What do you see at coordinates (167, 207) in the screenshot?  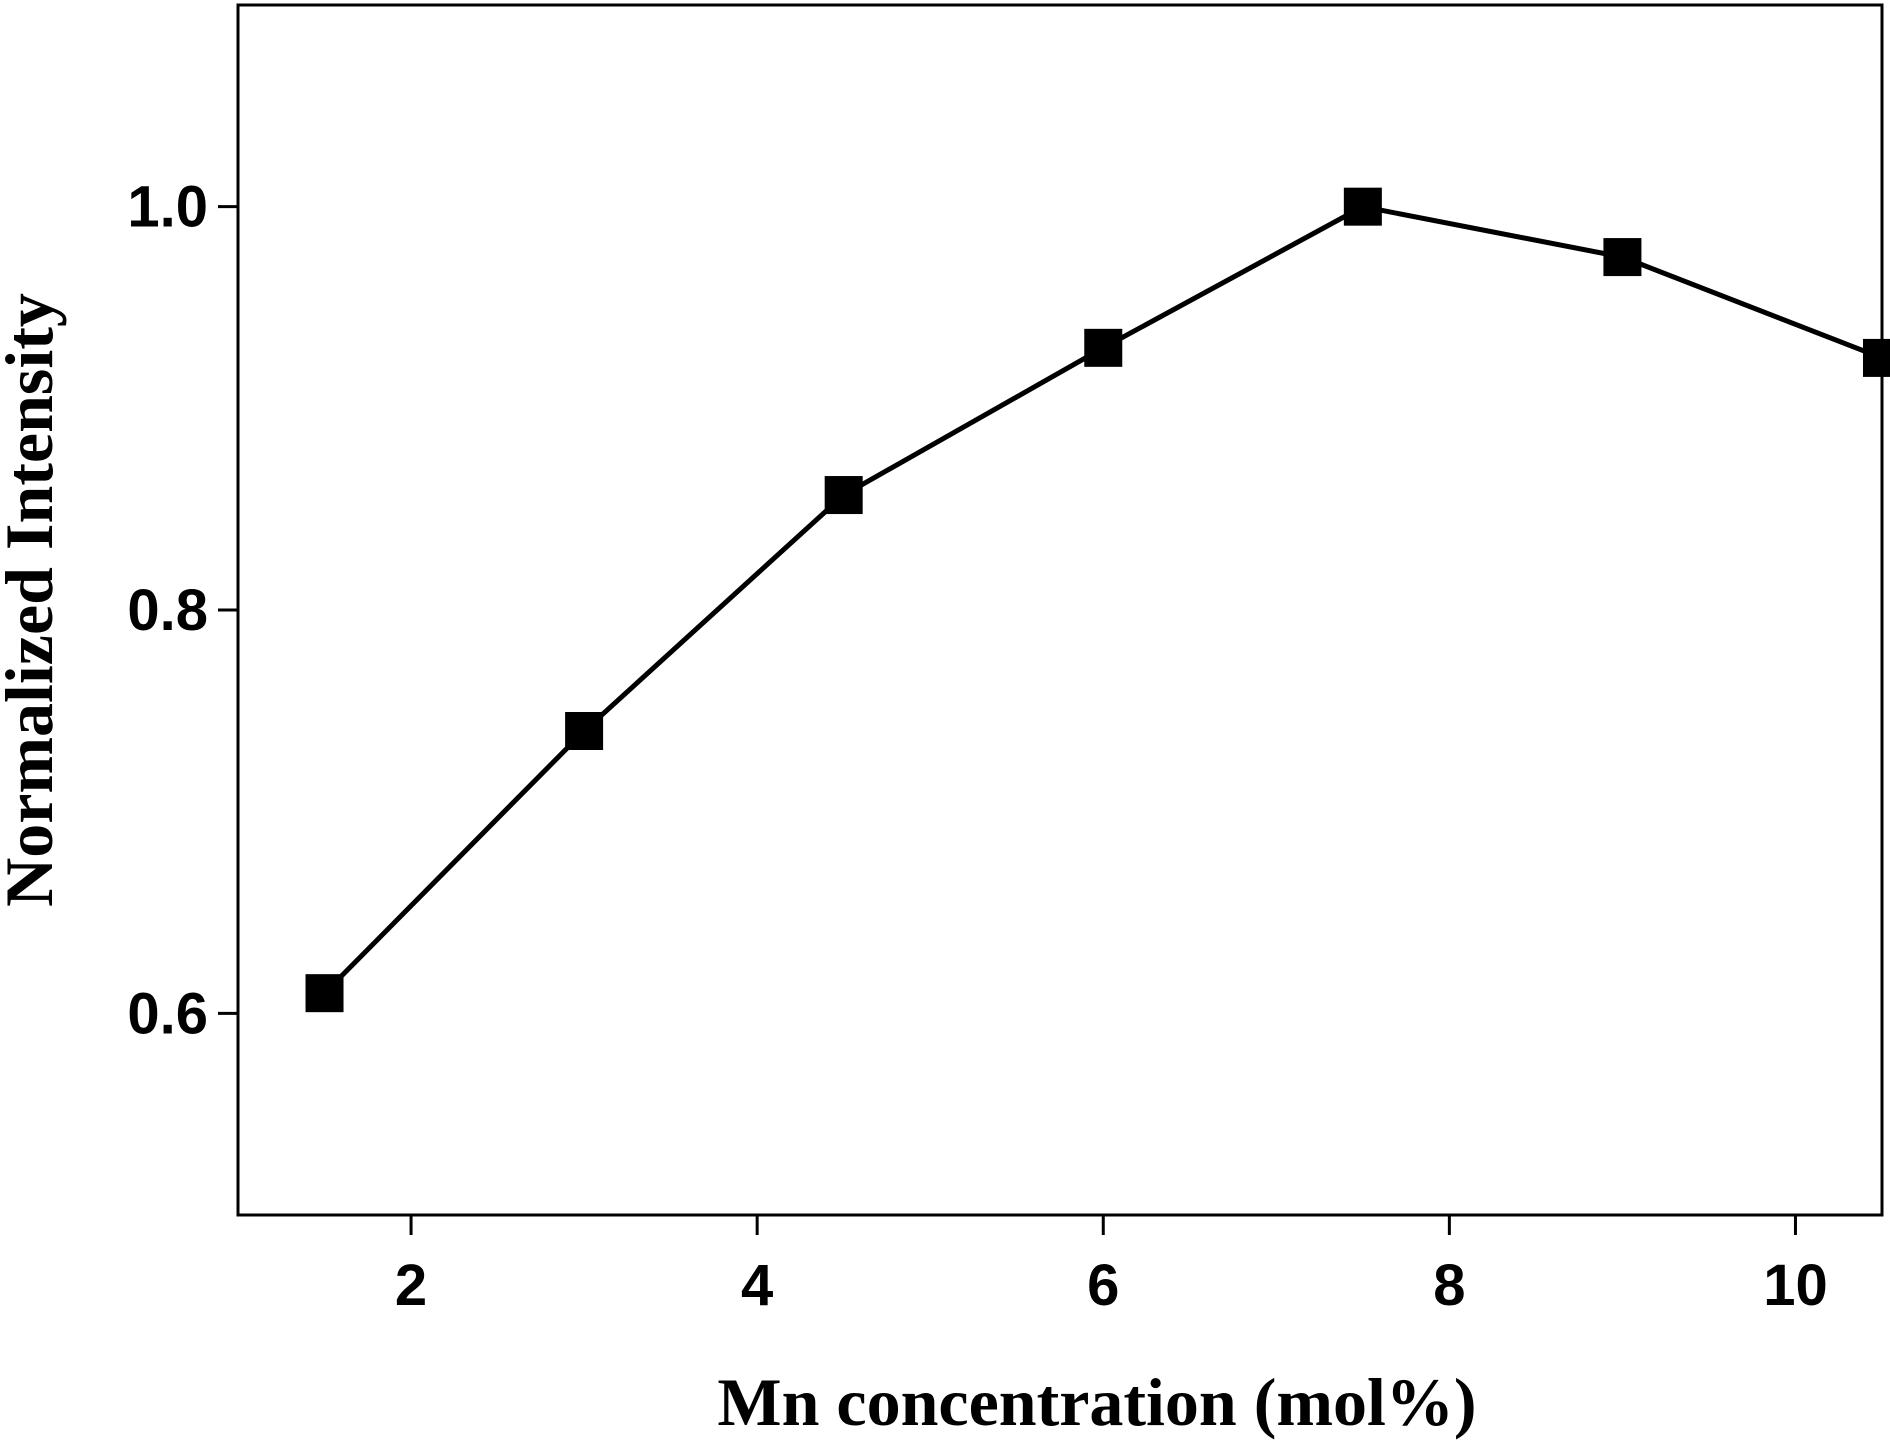 I see `y-tick-label: 1.0` at bounding box center [167, 207].